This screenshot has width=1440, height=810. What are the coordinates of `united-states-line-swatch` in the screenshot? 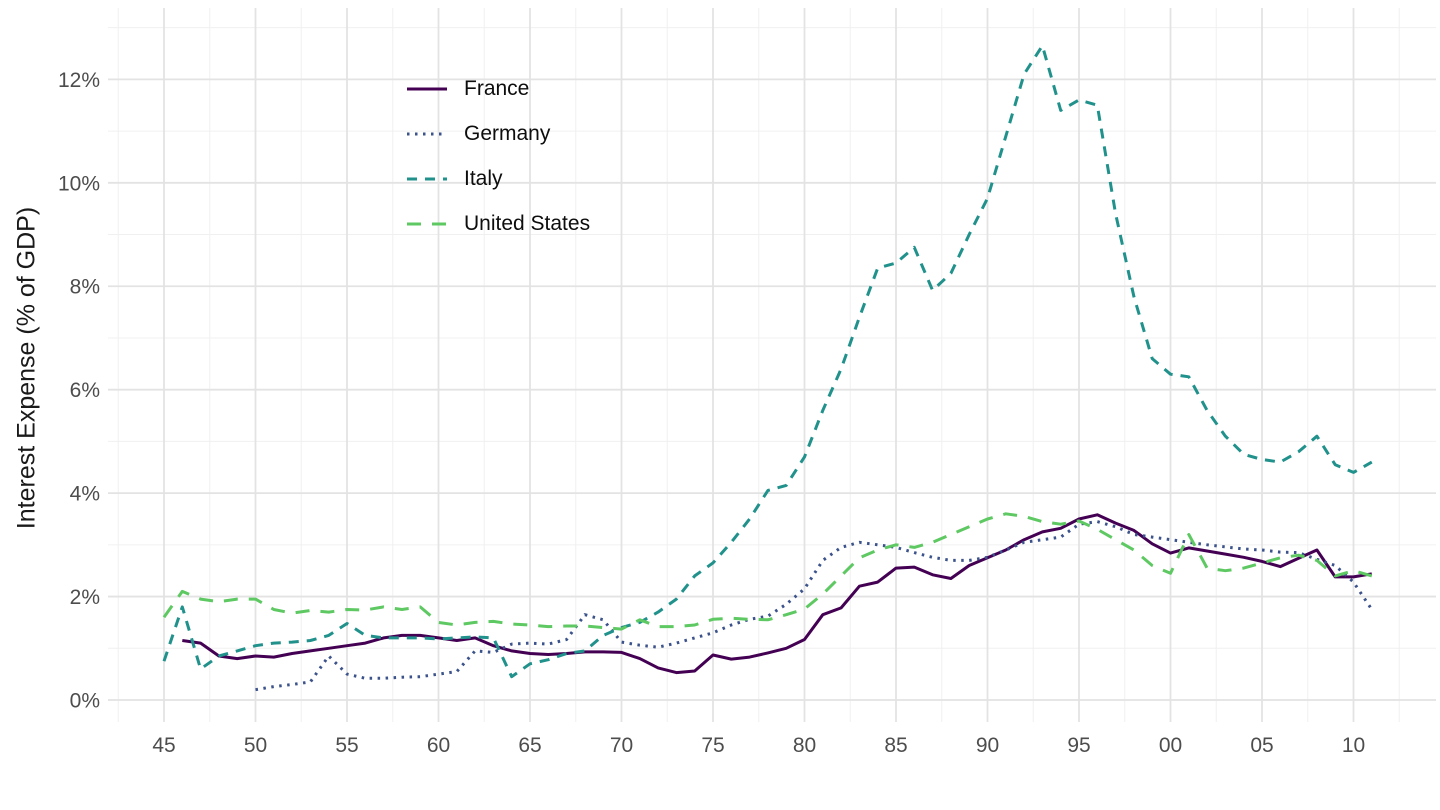 It's located at (427, 223).